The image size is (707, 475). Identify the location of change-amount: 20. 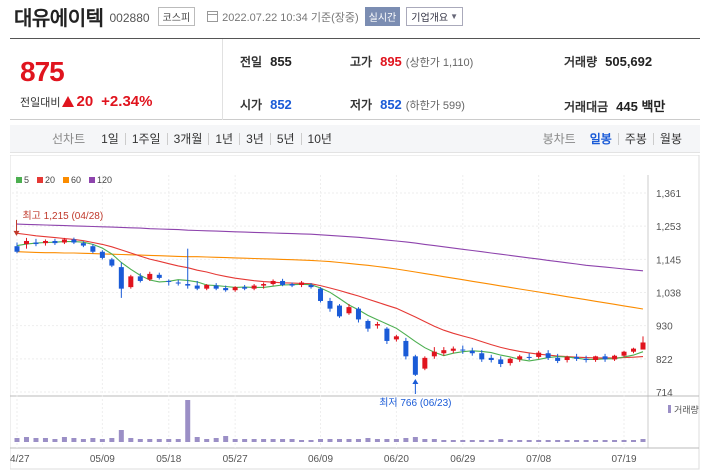
(85, 101).